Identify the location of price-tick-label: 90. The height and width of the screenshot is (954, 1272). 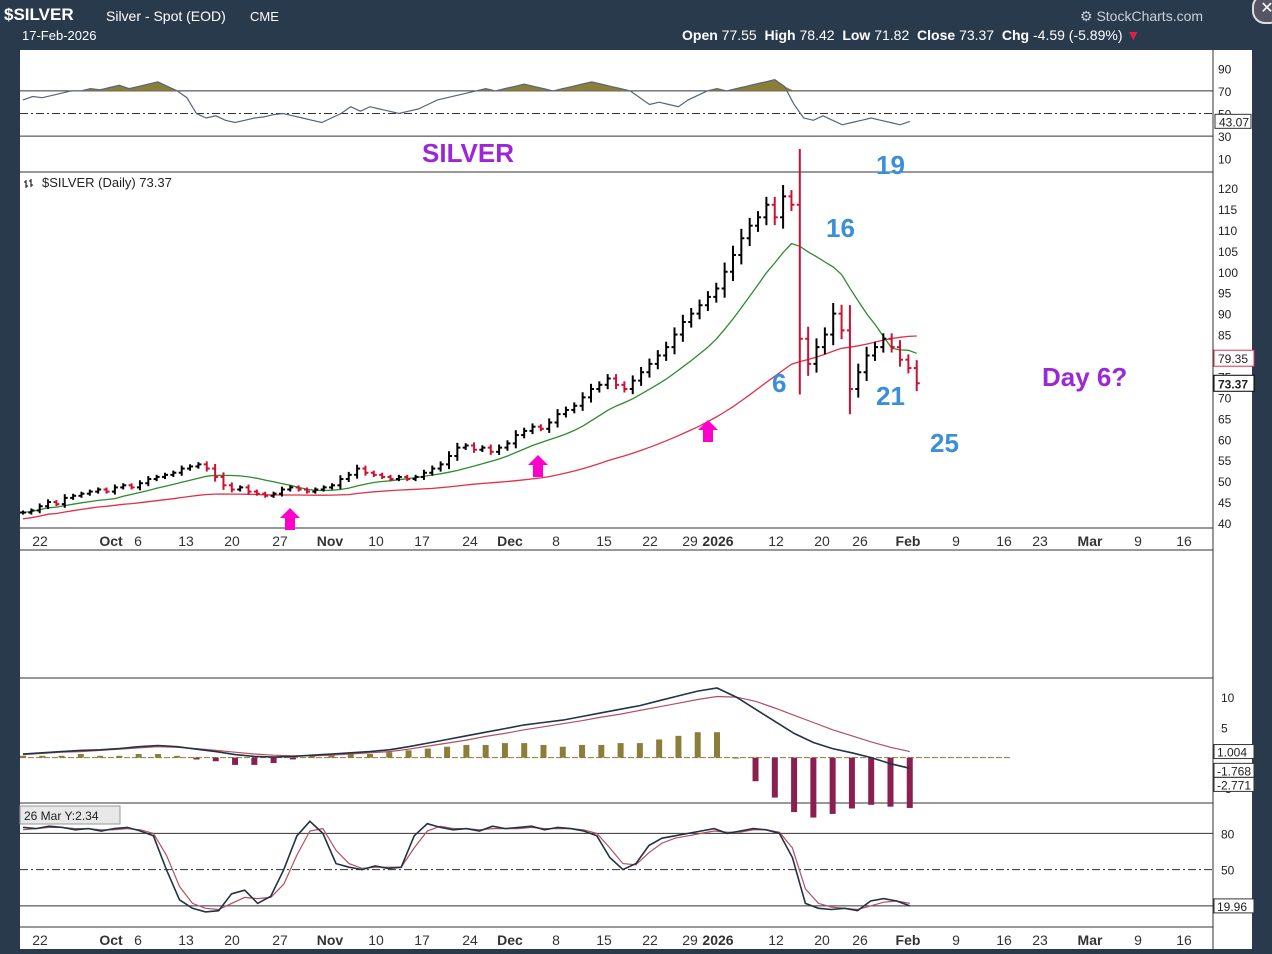
(1225, 315).